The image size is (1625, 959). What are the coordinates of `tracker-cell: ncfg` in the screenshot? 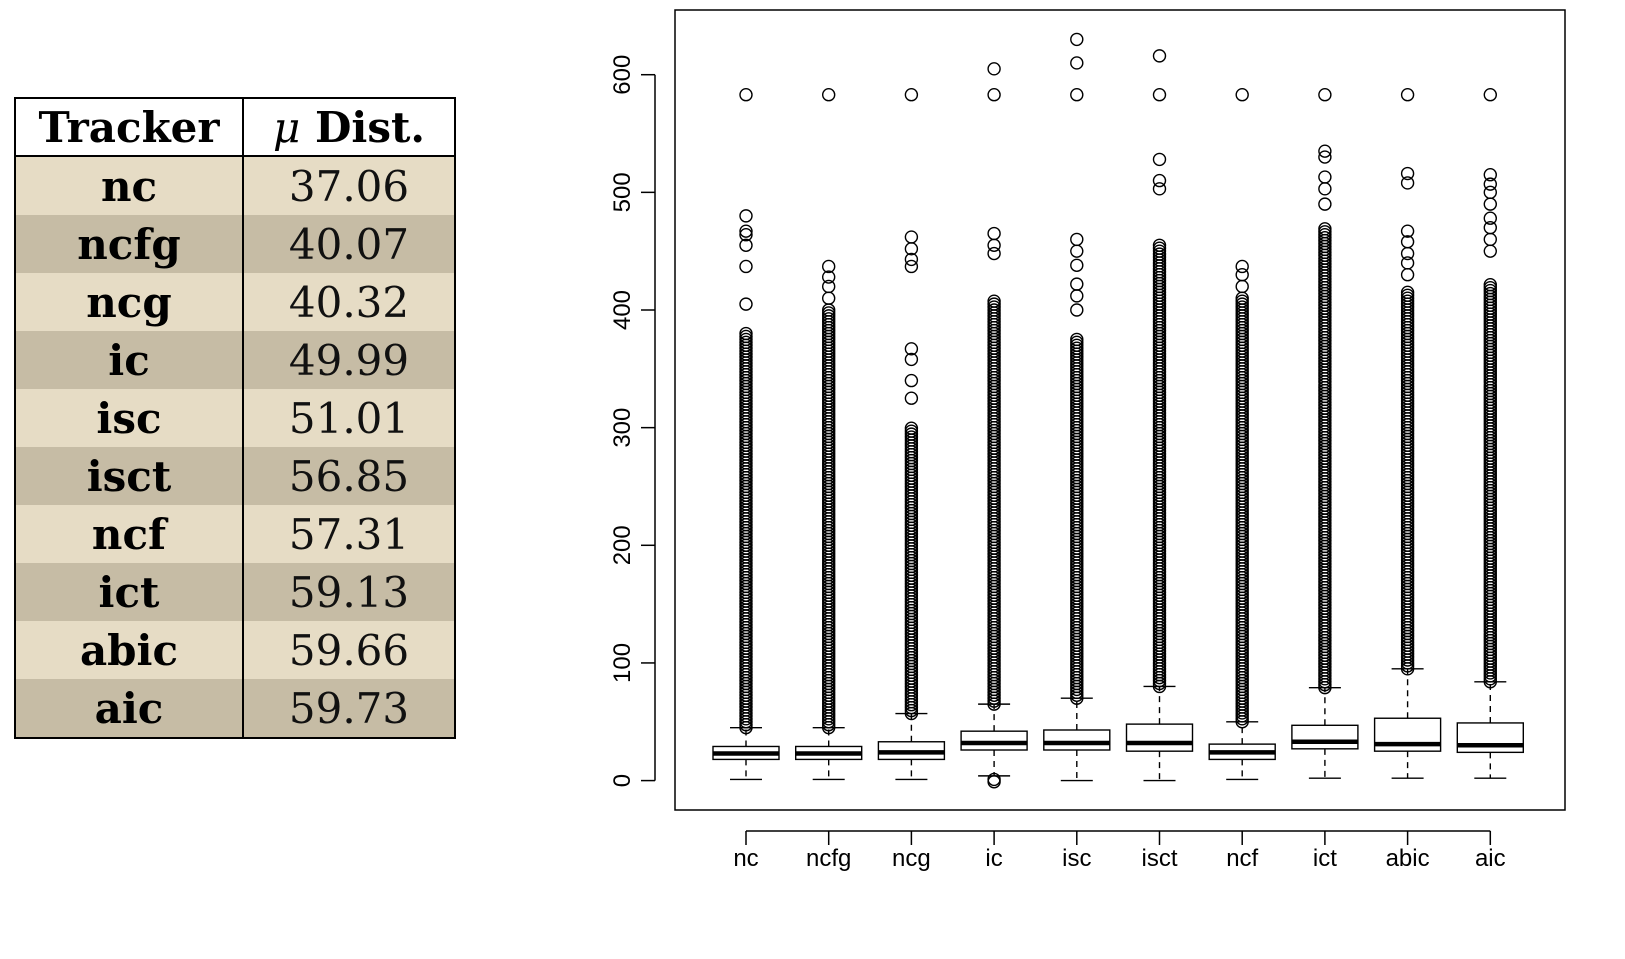 It's located at (129, 244).